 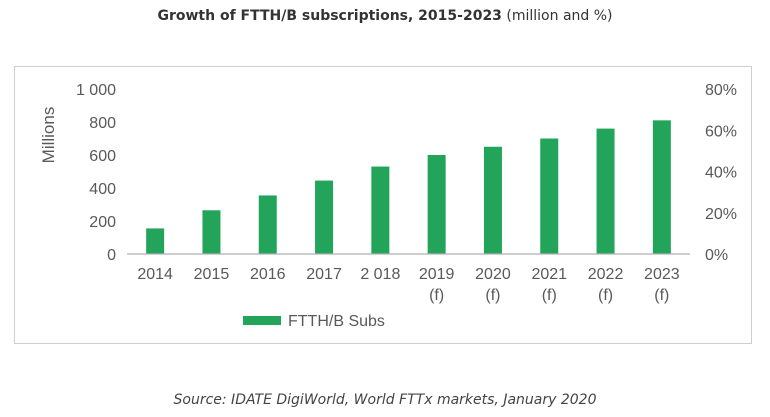 What do you see at coordinates (324, 217) in the screenshot?
I see `bar-2017` at bounding box center [324, 217].